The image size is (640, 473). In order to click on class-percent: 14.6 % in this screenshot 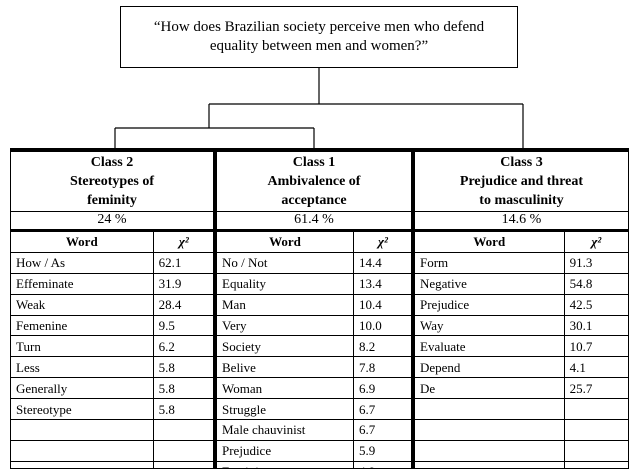, I will do `click(521, 221)`.